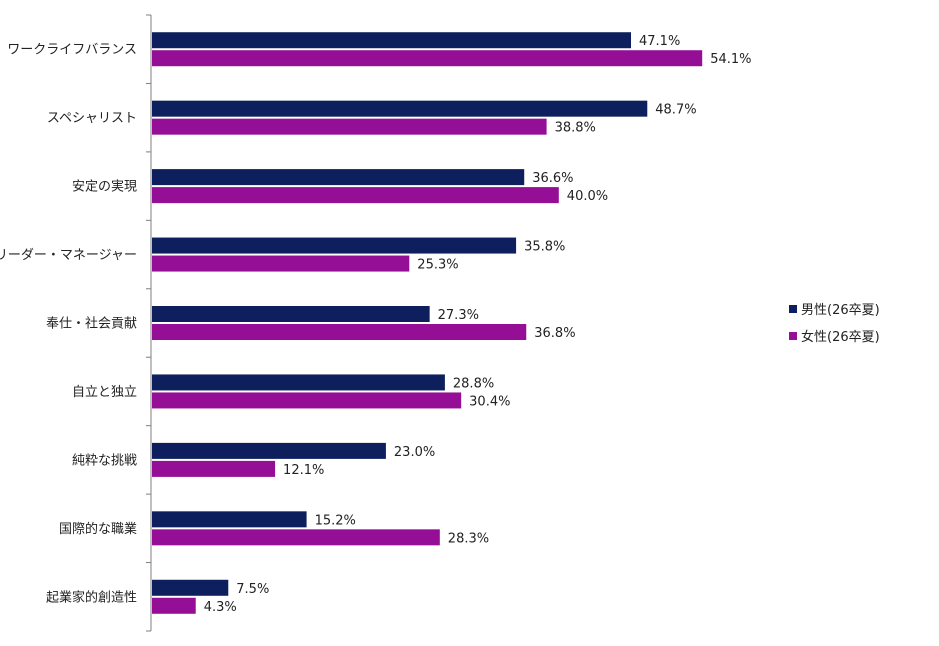  Describe the element at coordinates (834, 324) in the screenshot. I see `legend: 男性(26卒夏) 女性(26卒夏)` at that location.